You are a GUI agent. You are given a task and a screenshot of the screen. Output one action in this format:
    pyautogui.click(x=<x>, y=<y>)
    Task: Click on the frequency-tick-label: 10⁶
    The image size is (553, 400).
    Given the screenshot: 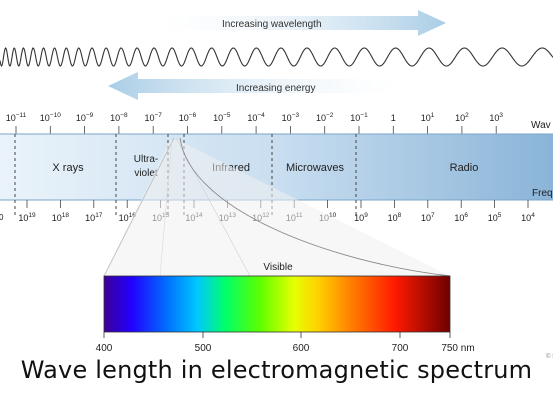 What is the action you would take?
    pyautogui.click(x=461, y=217)
    